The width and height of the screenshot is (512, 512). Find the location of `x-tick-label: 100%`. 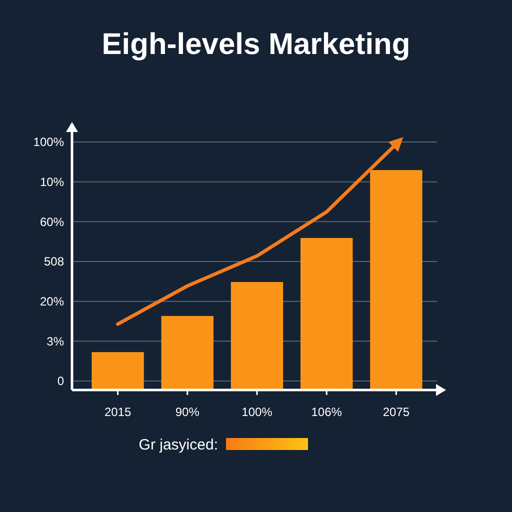

x-tick-label: 100% is located at coordinates (257, 412).